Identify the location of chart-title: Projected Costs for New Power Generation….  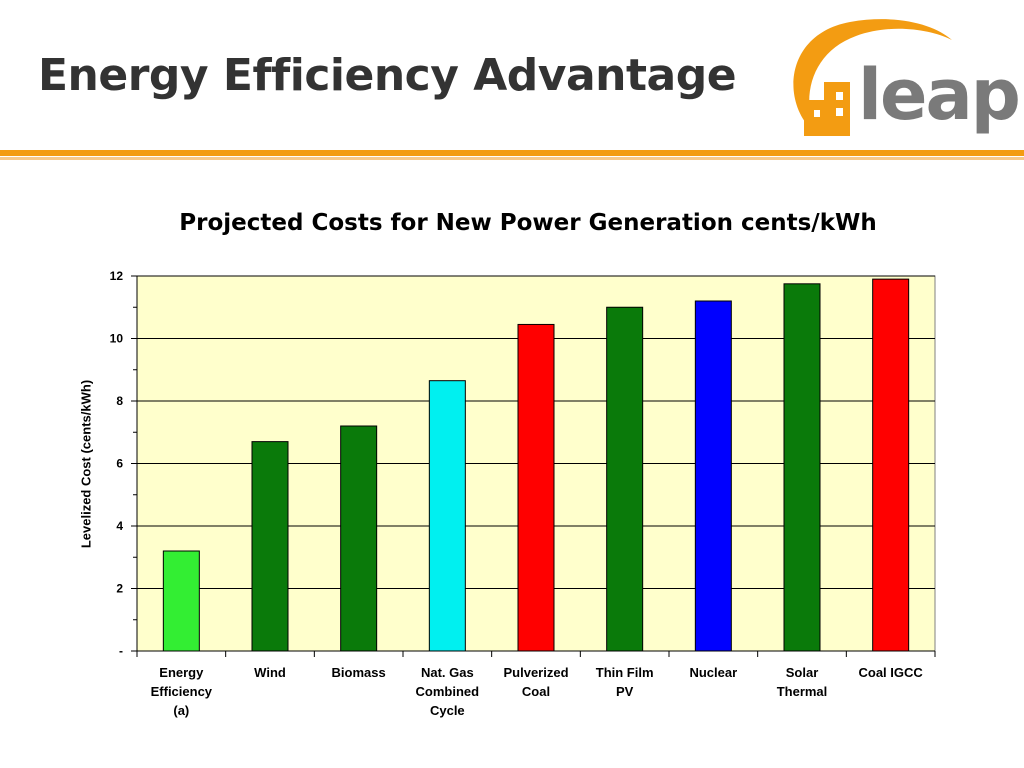
(528, 223).